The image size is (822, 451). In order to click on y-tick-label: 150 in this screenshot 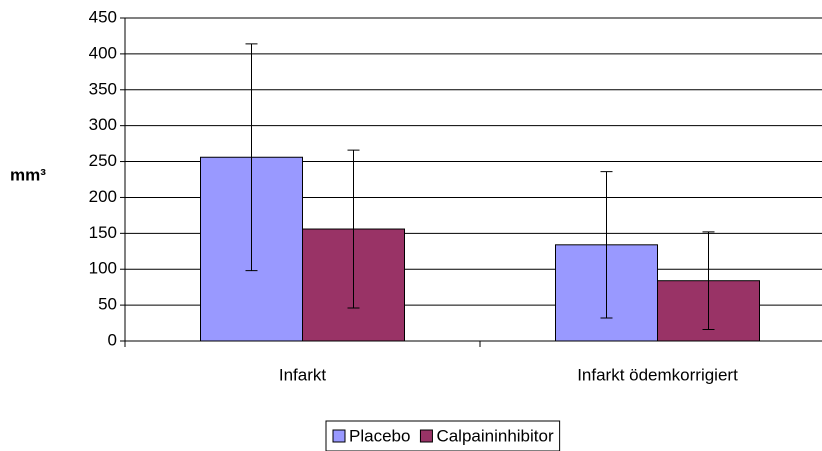, I will do `click(103, 232)`.